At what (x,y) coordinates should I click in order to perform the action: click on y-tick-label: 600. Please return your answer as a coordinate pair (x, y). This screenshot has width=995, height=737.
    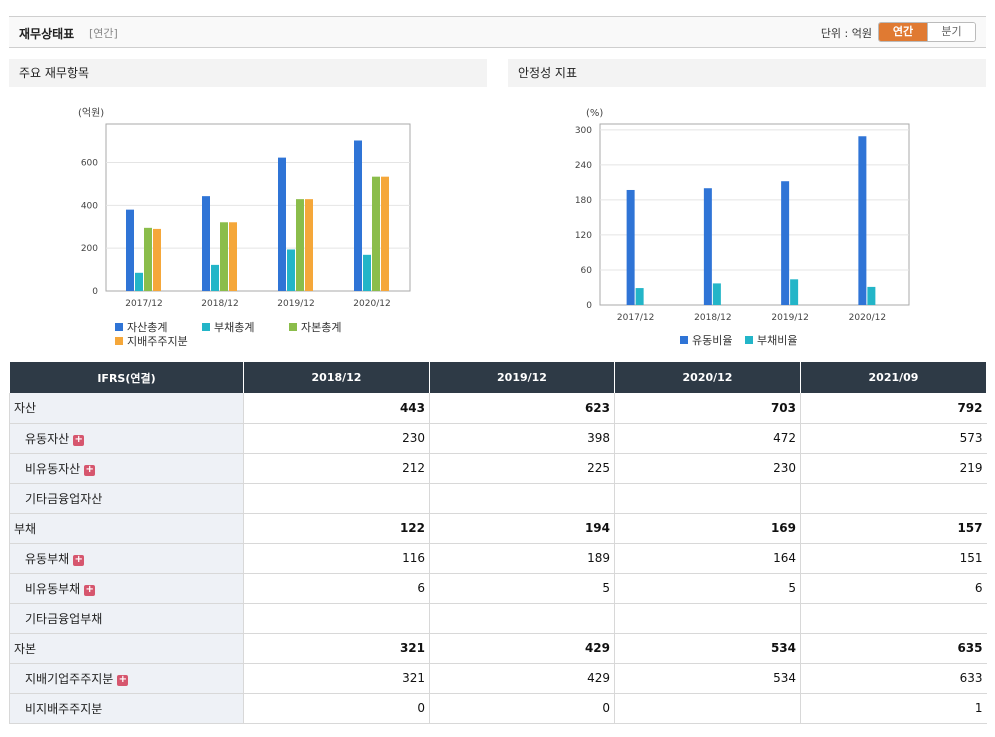
    Looking at the image, I should click on (89, 164).